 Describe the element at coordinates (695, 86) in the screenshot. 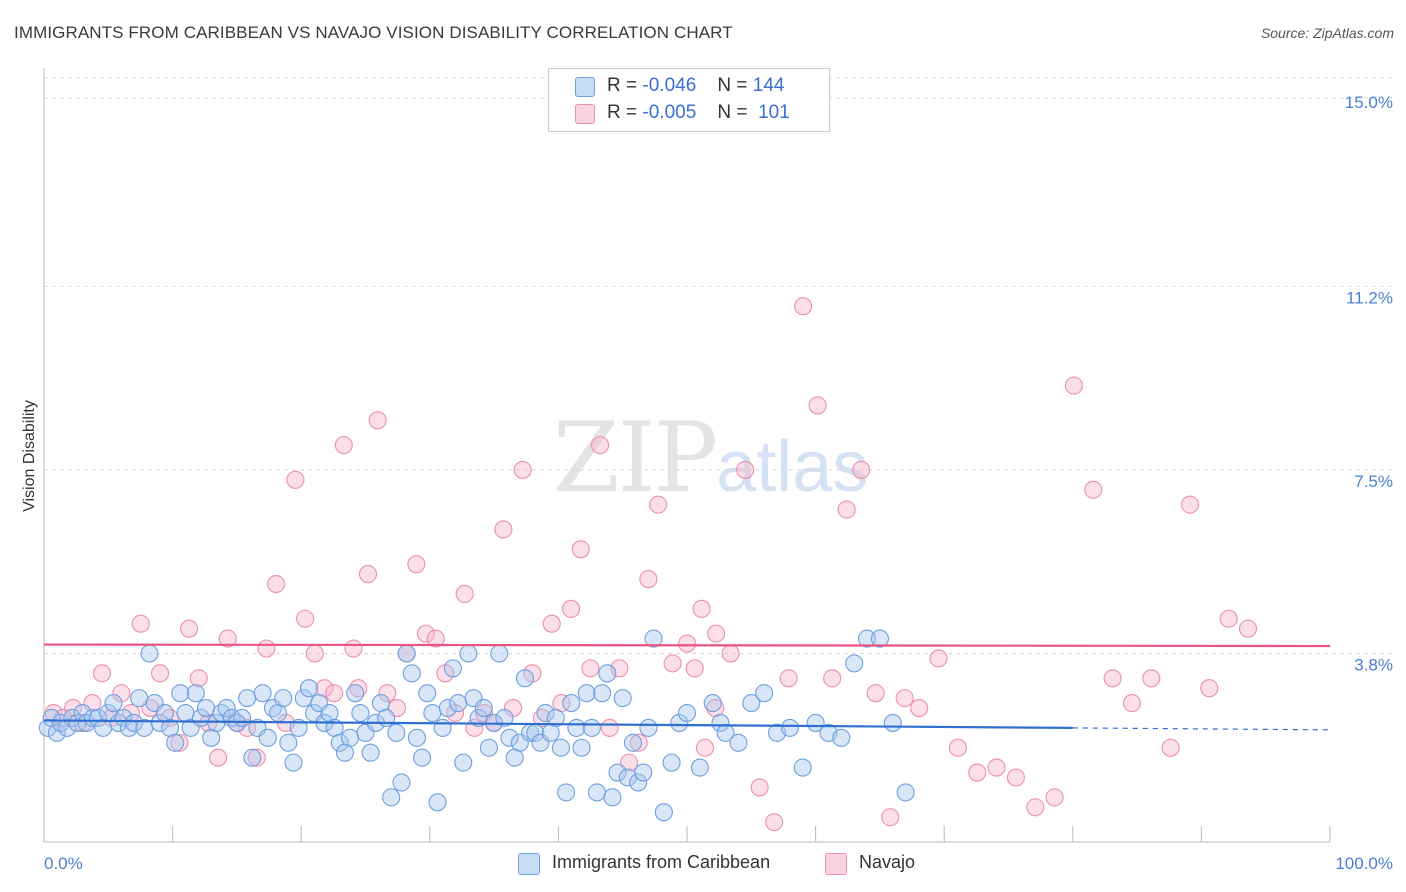

I see `legend-text-caribbean: R = -0.046 N = 144` at that location.